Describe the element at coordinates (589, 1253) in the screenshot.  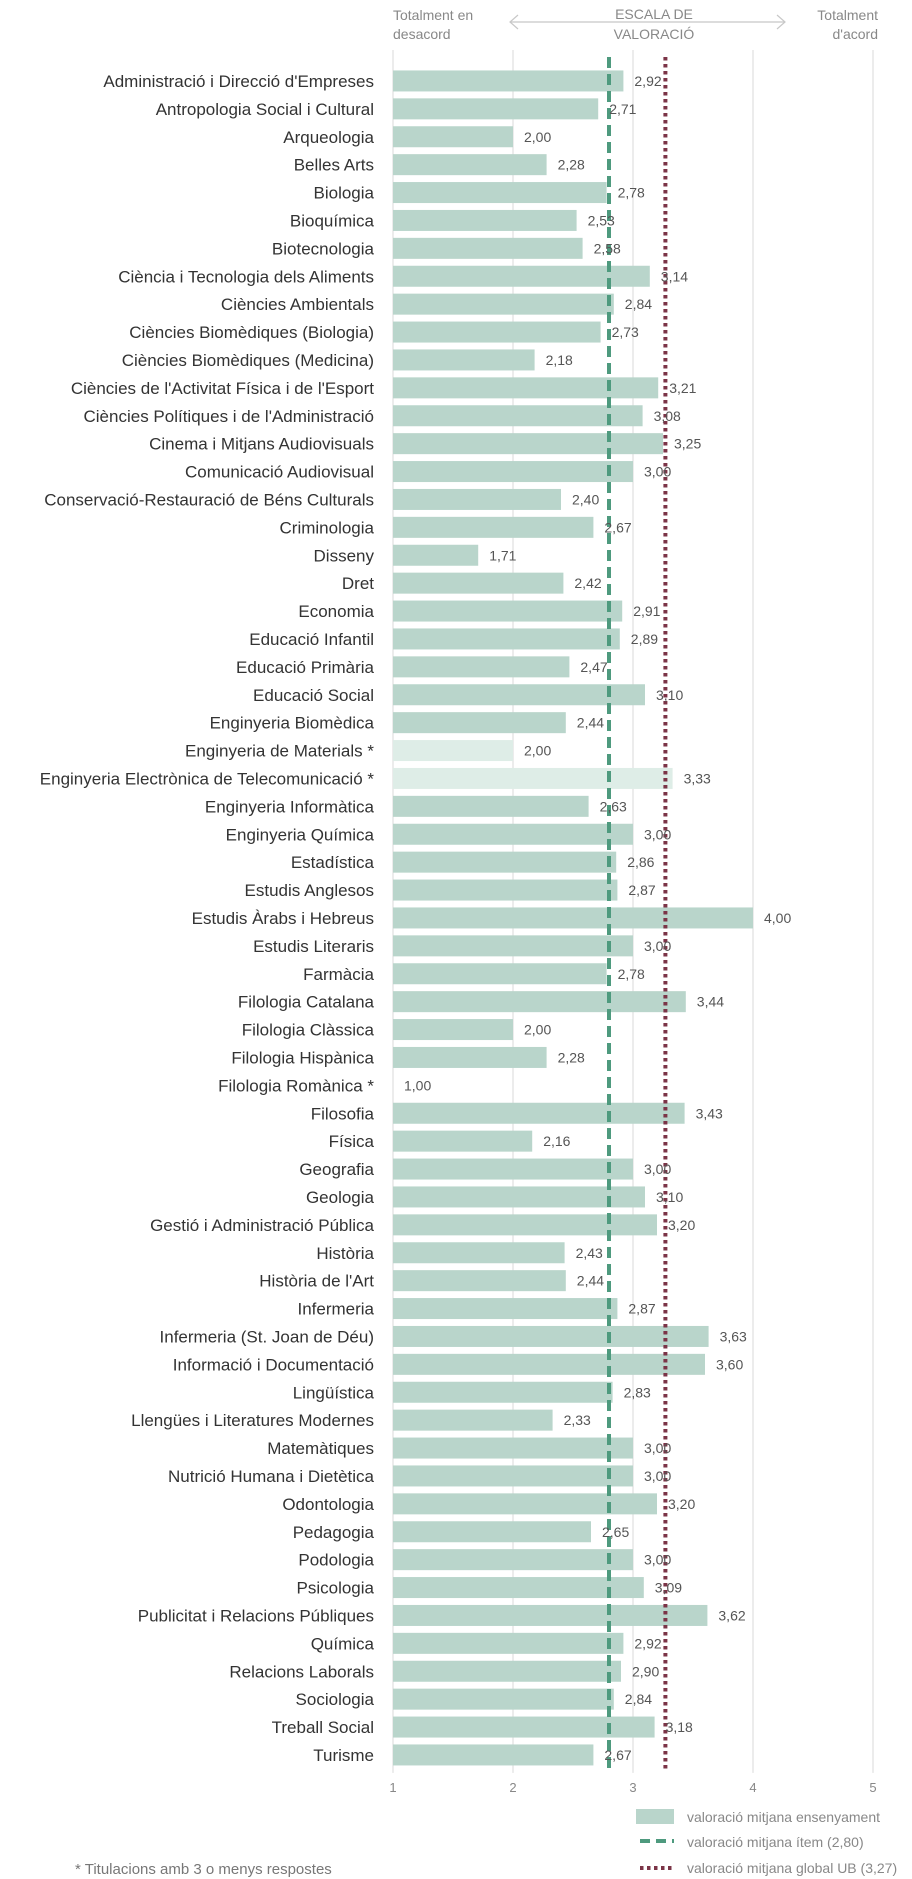
I see `data-label: 2,43` at that location.